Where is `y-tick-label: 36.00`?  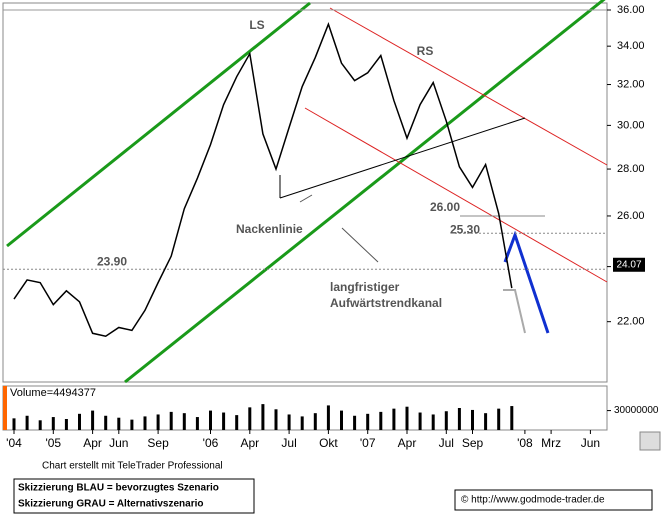
y-tick-label: 36.00 is located at coordinates (631, 10).